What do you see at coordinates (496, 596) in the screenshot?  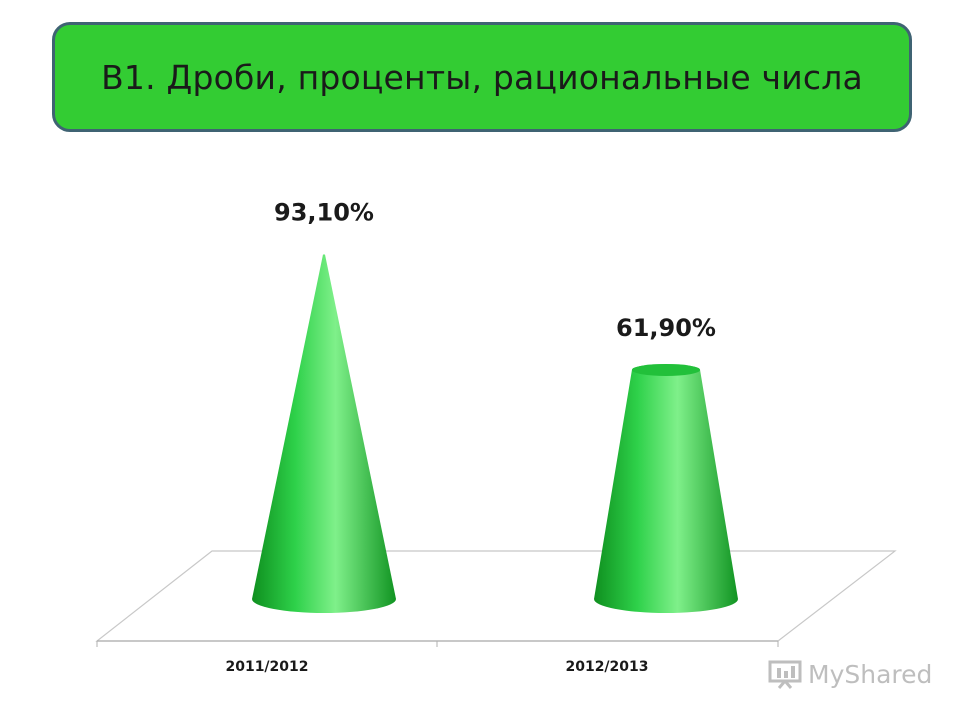 I see `chart-floor` at bounding box center [496, 596].